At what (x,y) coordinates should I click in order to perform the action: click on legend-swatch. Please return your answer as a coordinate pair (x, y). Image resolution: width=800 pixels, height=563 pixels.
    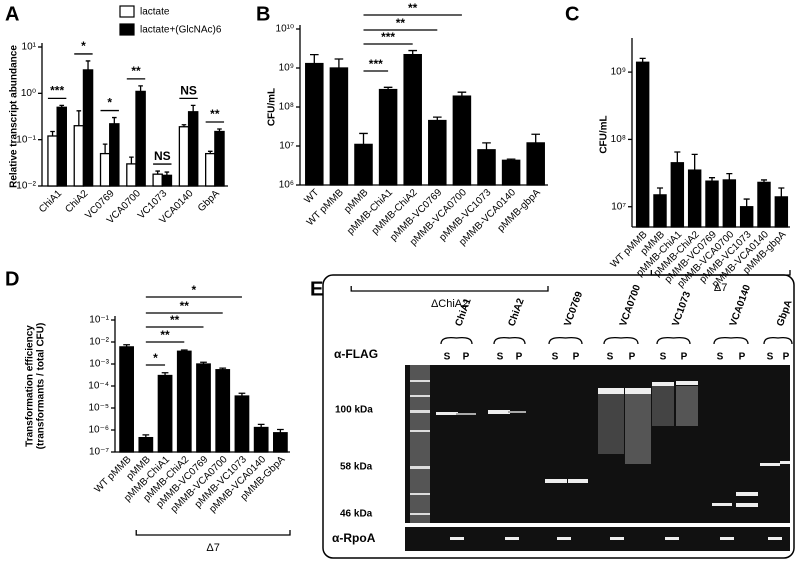
    Looking at the image, I should click on (127, 11).